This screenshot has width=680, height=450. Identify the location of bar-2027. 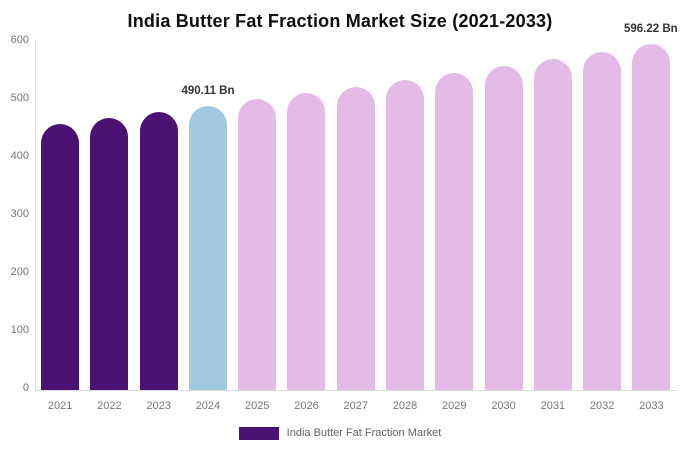
(355, 238).